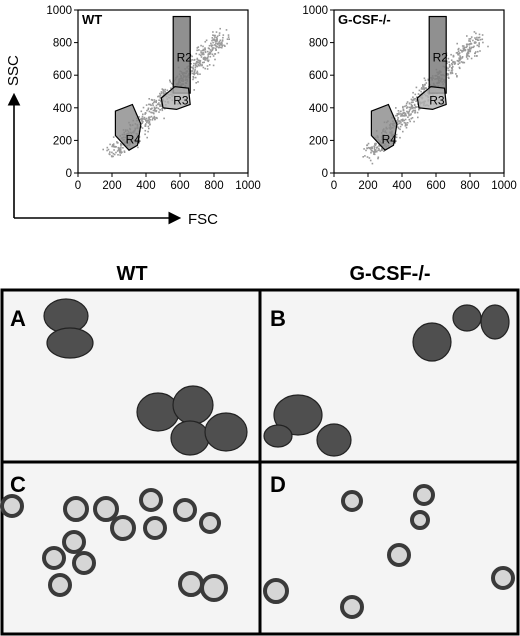 The width and height of the screenshot is (520, 636). What do you see at coordinates (18, 318) in the screenshot?
I see `panel-label: A` at bounding box center [18, 318].